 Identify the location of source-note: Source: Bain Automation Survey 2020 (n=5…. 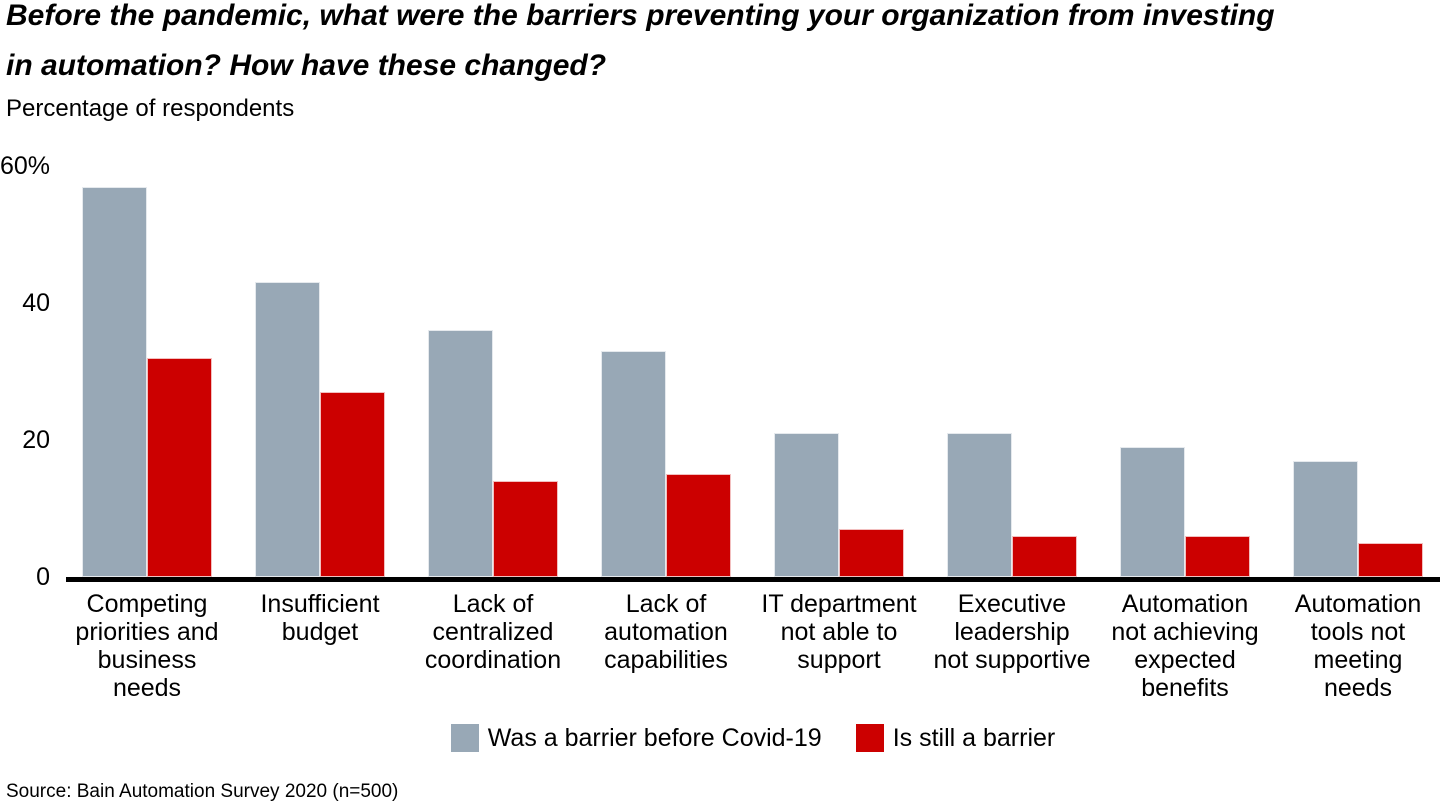
(202, 791).